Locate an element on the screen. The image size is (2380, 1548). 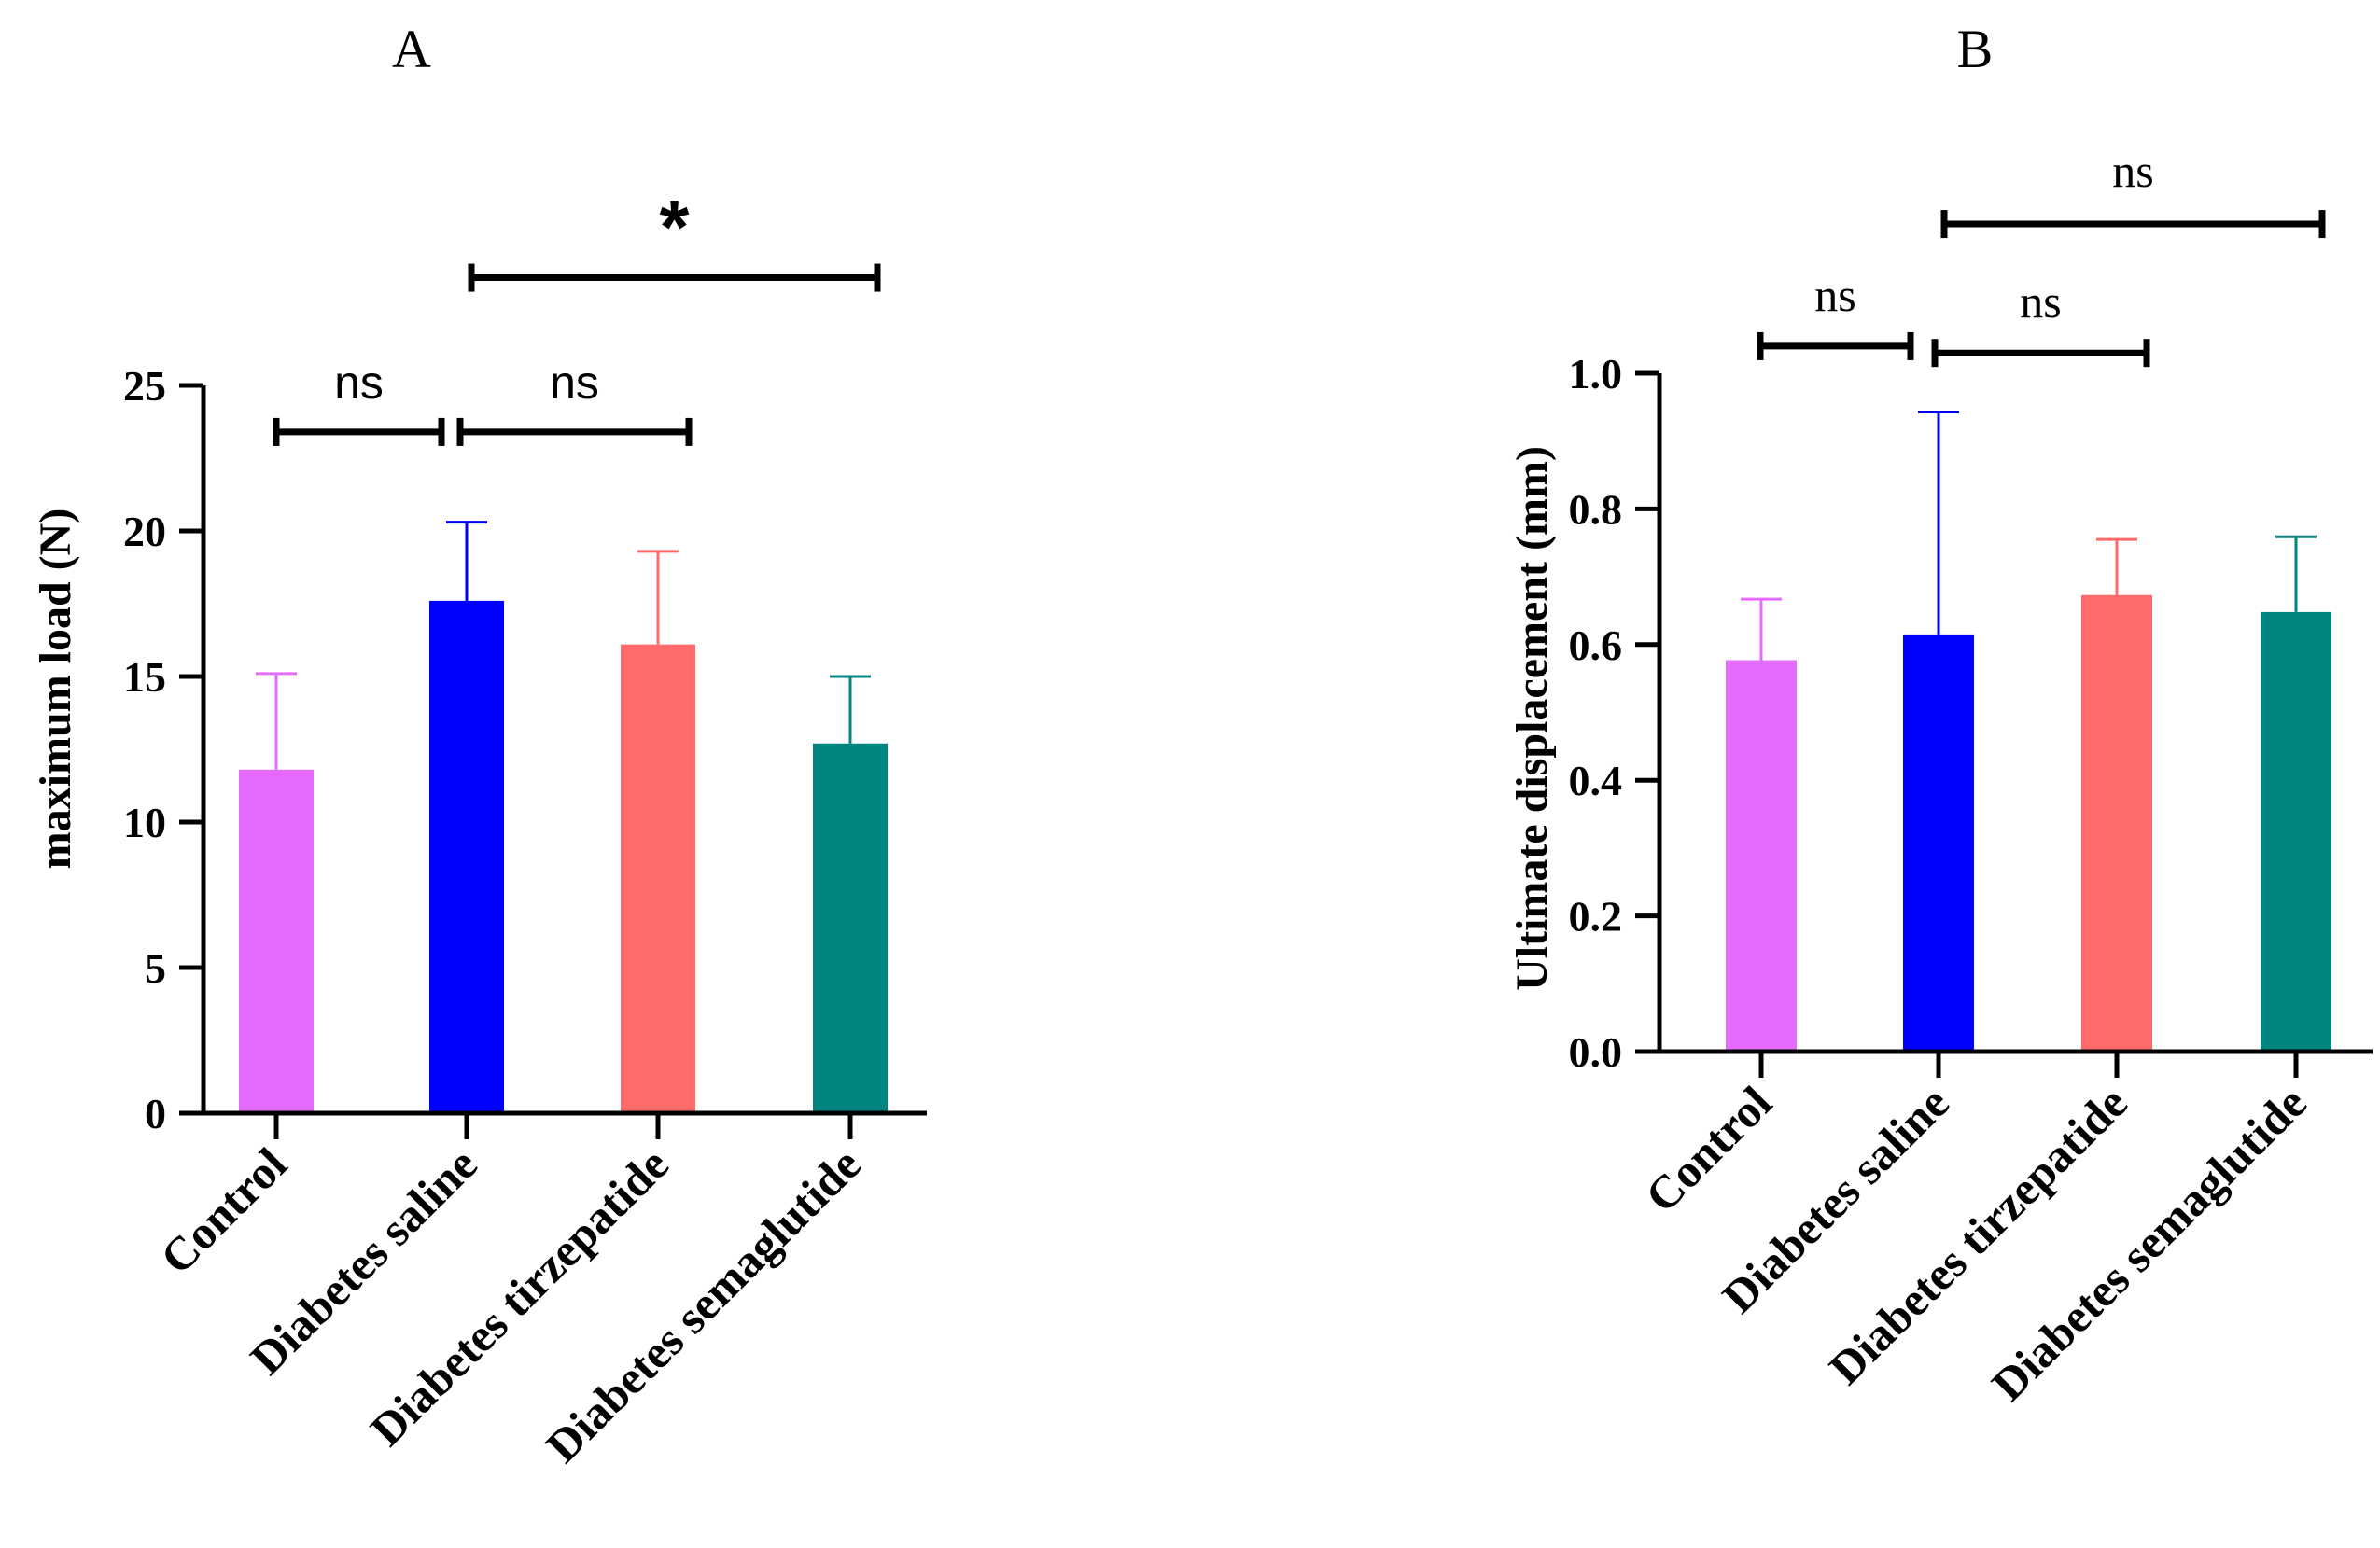
panel-a-y-tick-label-1: 5 is located at coordinates (155, 968).